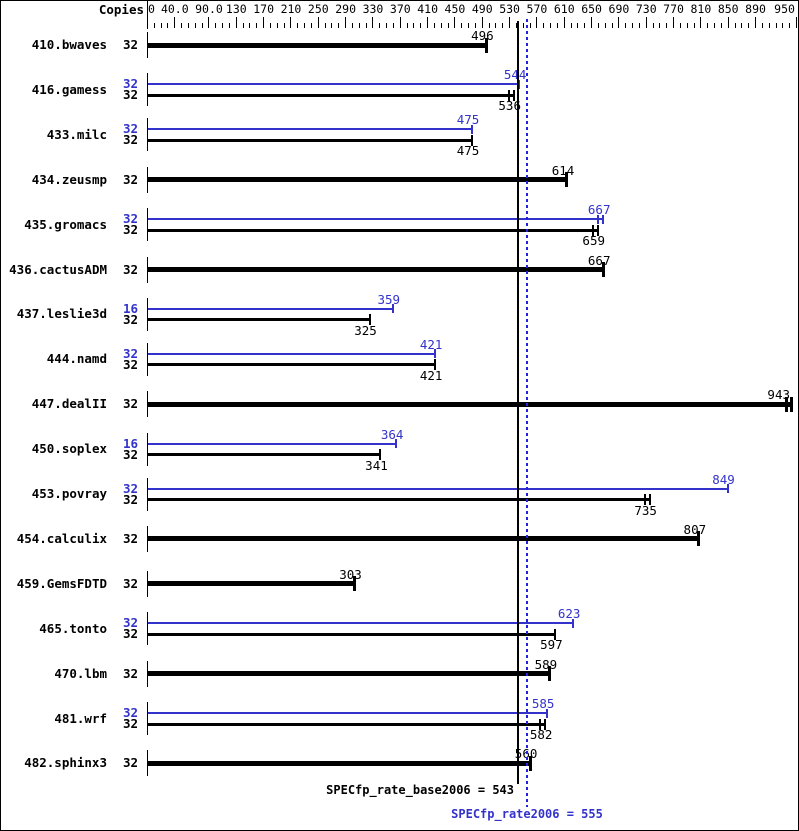 Image resolution: width=799 pixels, height=831 pixels. Describe the element at coordinates (527, 814) in the screenshot. I see `peak-rate-summary: SPECfp_rate2006 = 555` at that location.